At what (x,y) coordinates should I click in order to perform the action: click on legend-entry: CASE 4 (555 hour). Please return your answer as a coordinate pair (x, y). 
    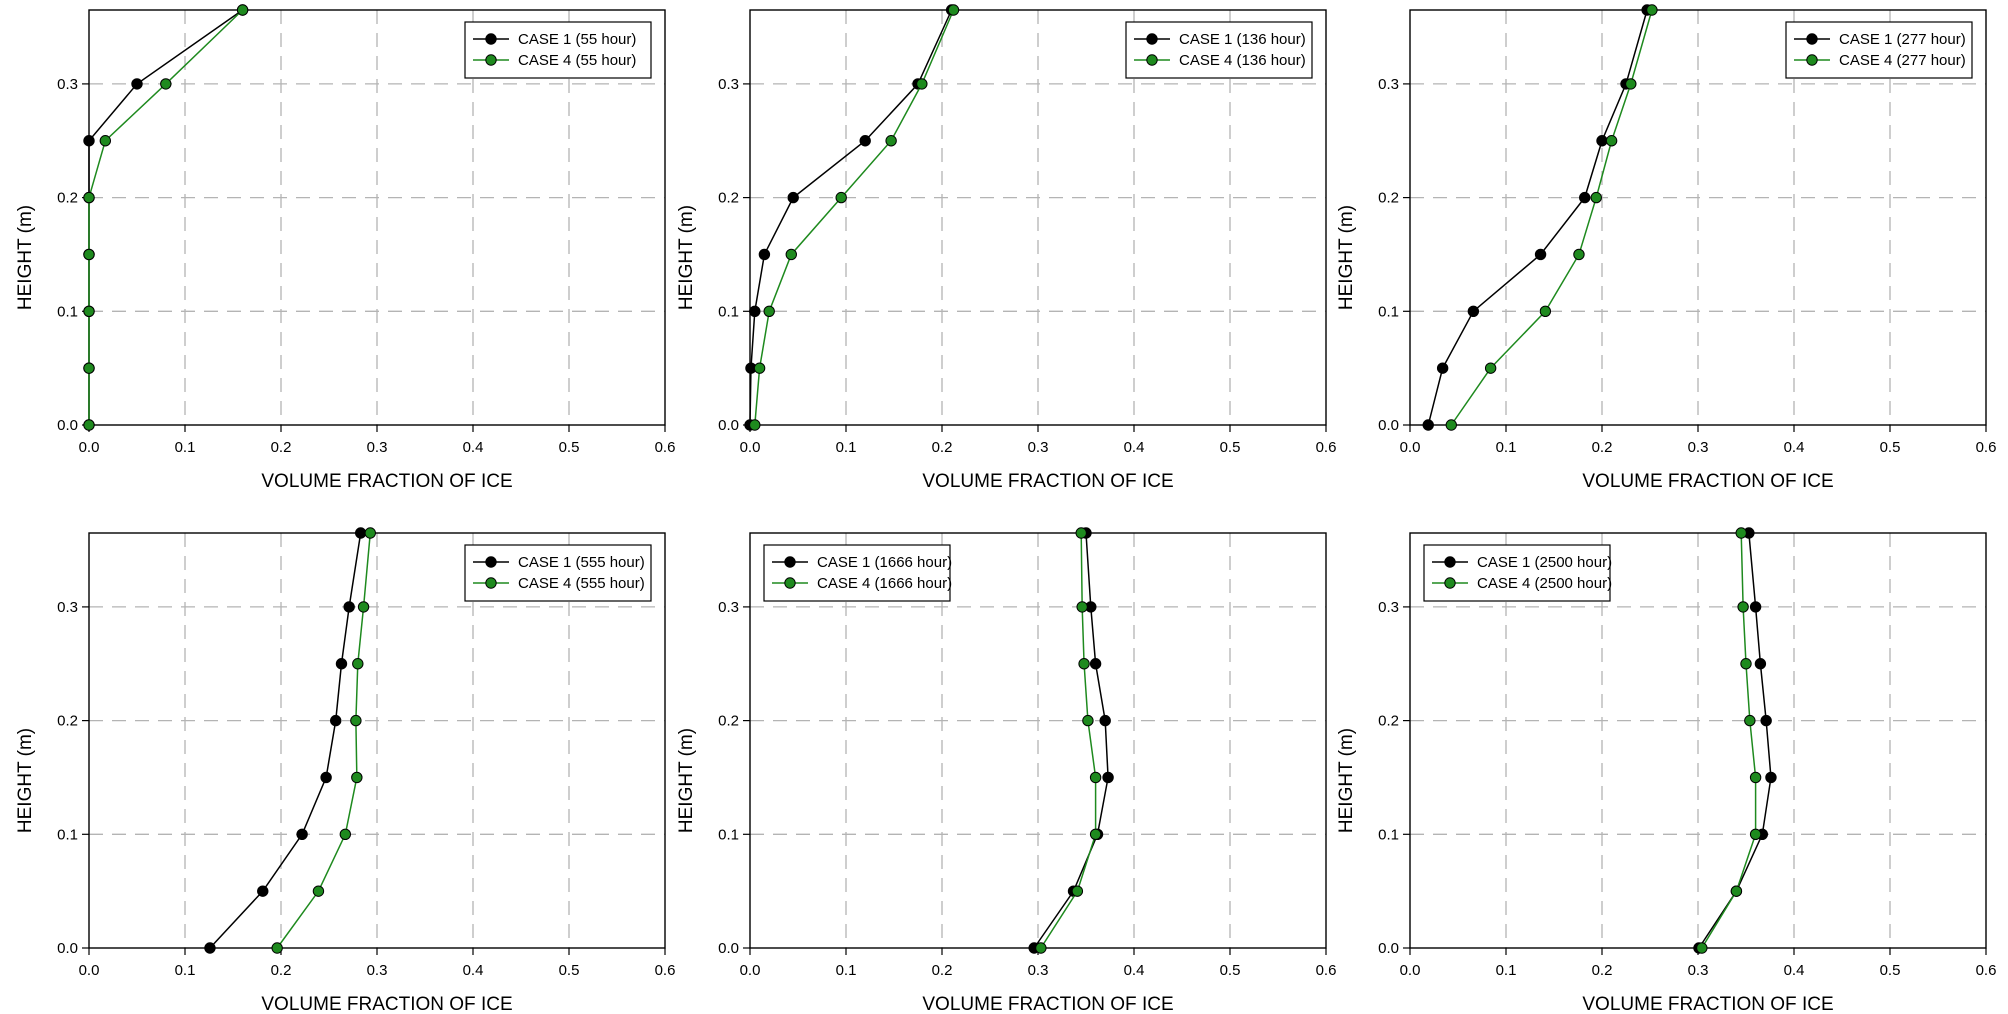
    Looking at the image, I should click on (581, 583).